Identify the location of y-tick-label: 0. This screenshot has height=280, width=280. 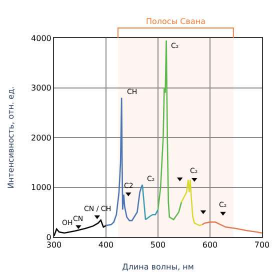
(49, 237).